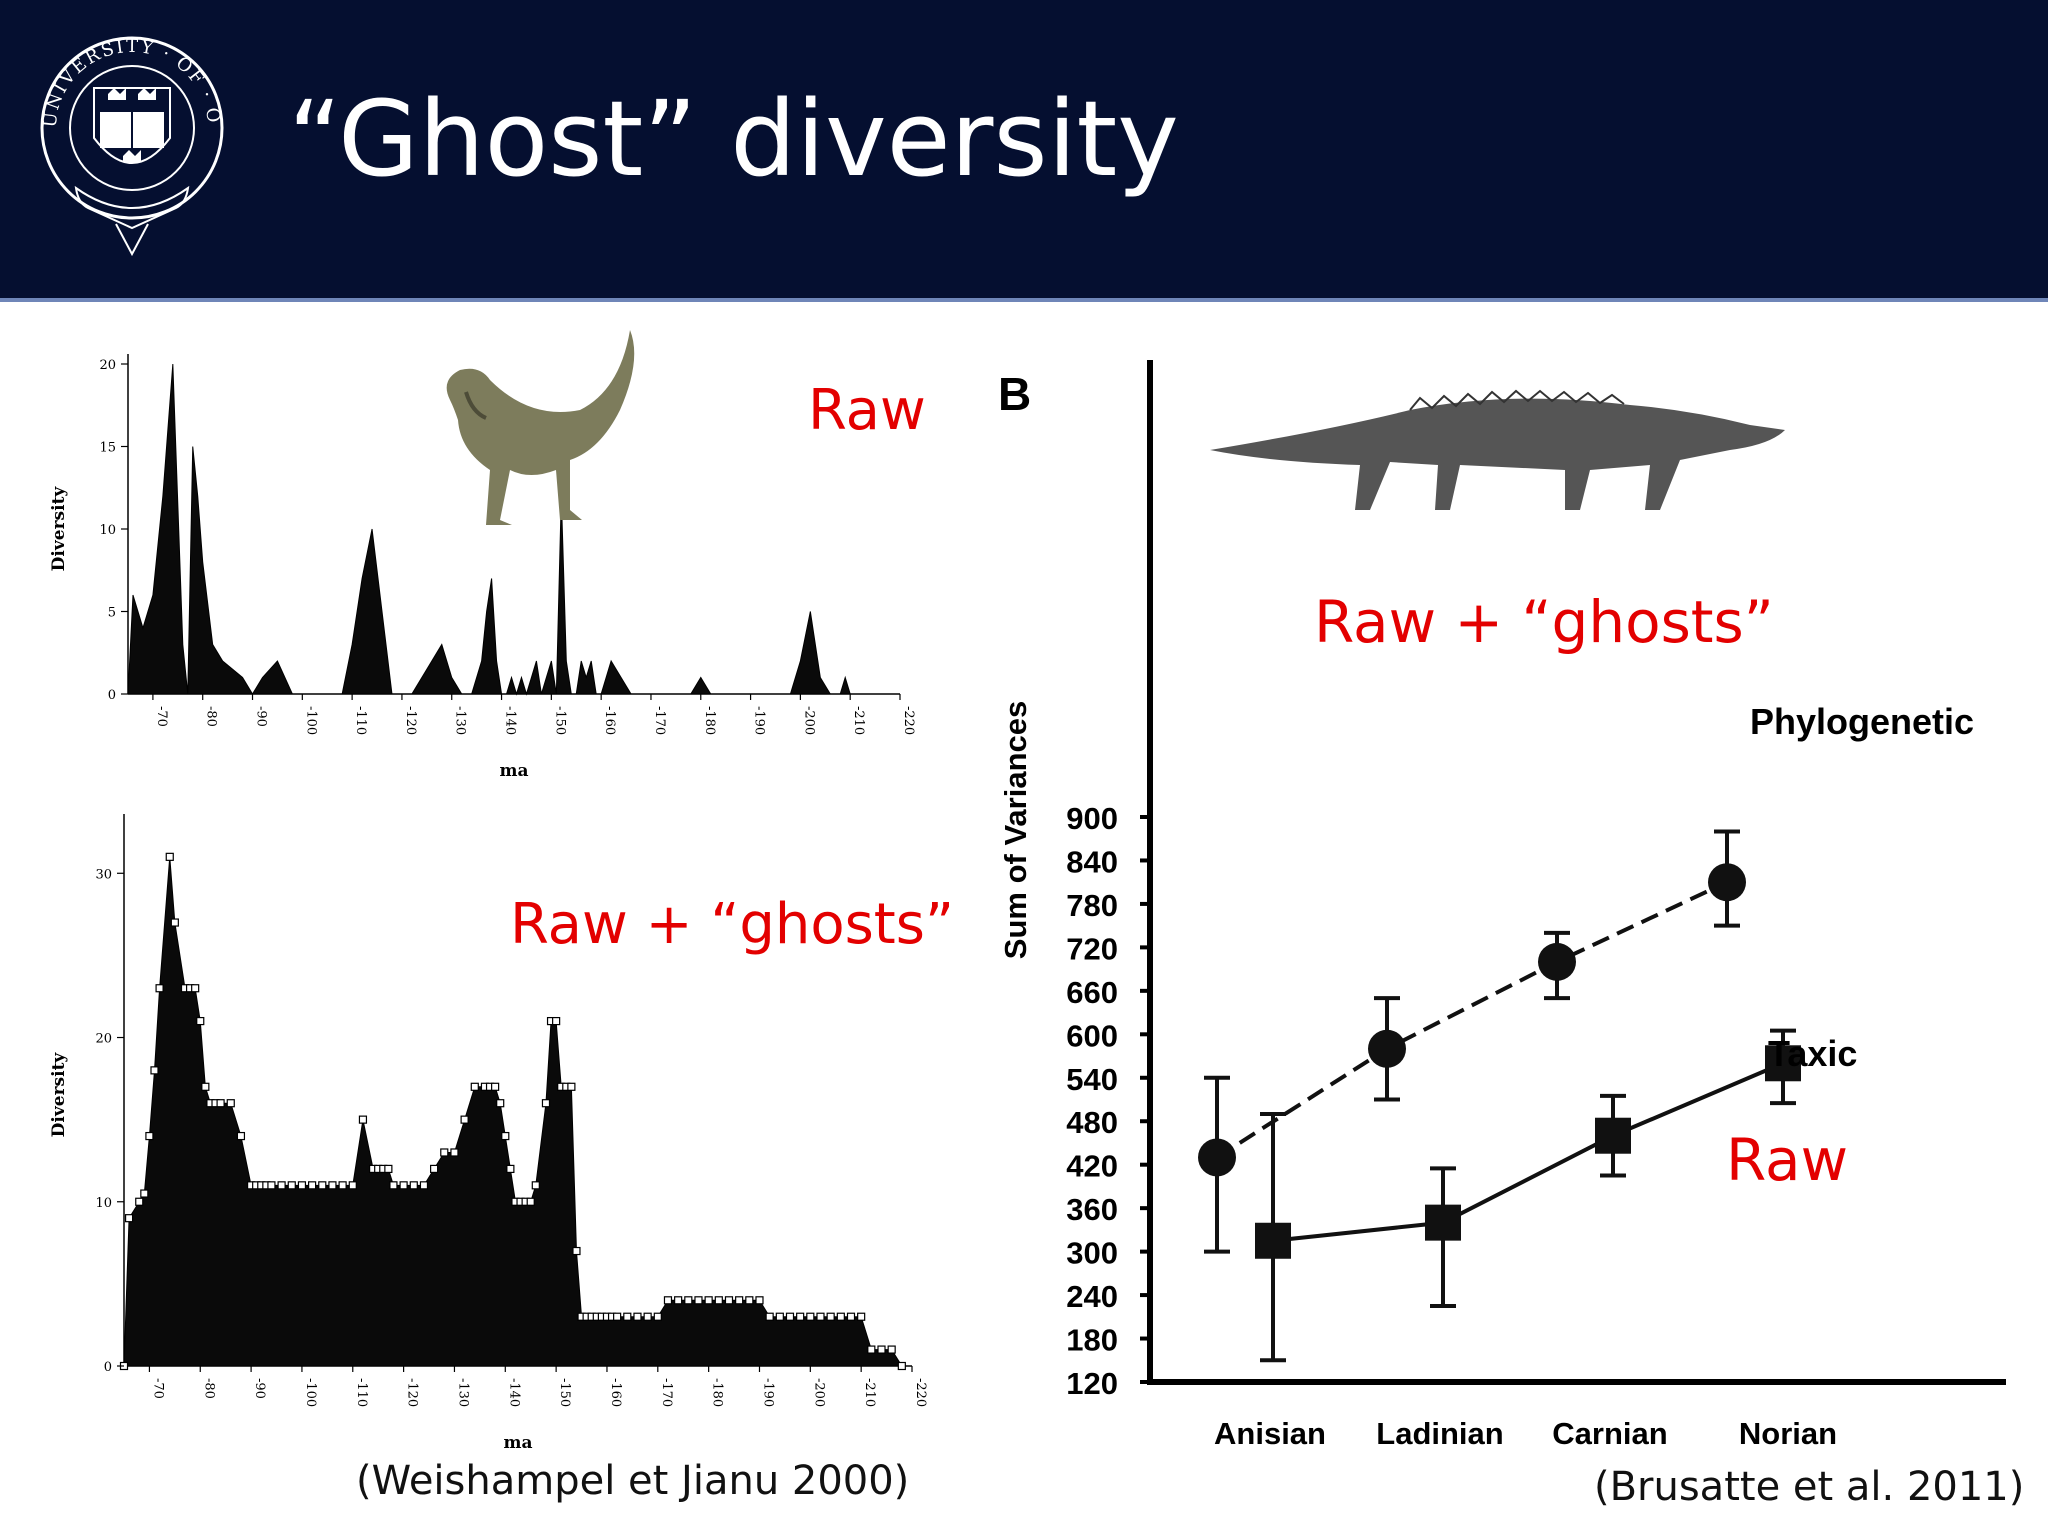 The image size is (2048, 1536). Describe the element at coordinates (513, 529) in the screenshot. I see `diversity-area` at that location.